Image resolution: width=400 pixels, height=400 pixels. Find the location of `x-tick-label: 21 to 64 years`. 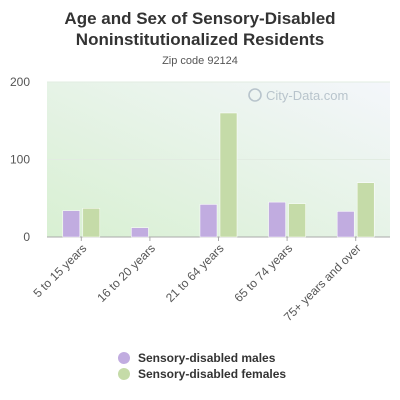

x-tick-label: 21 to 64 years is located at coordinates (195, 273).